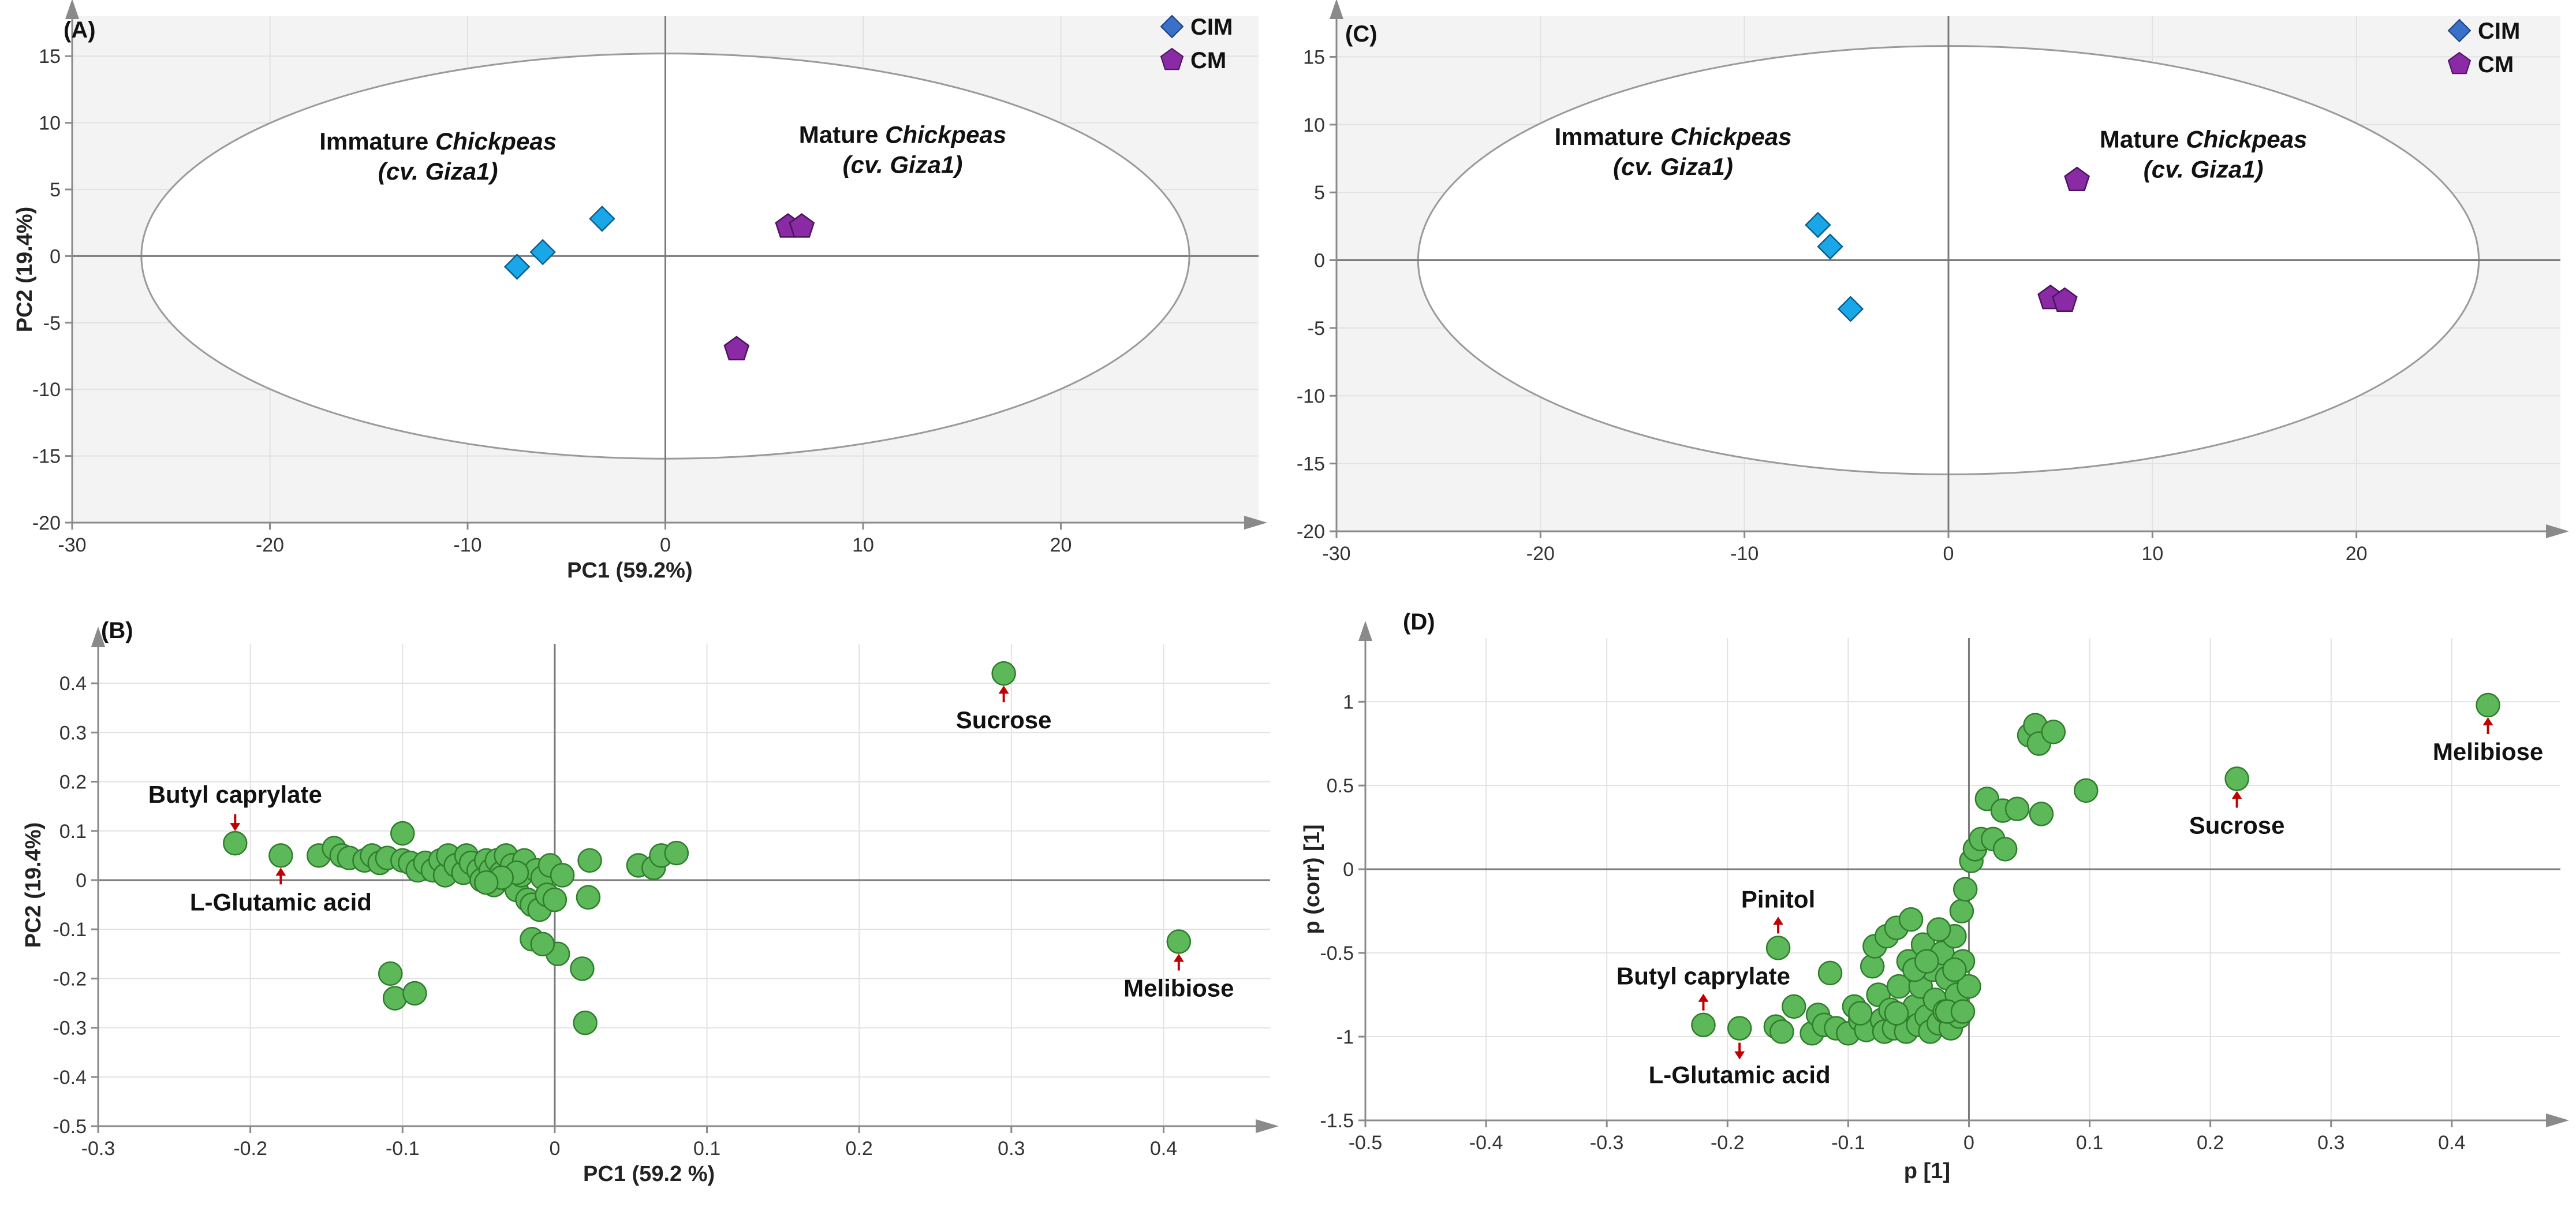  What do you see at coordinates (2210, 1143) in the screenshot?
I see `x-tick-label: 0.2` at bounding box center [2210, 1143].